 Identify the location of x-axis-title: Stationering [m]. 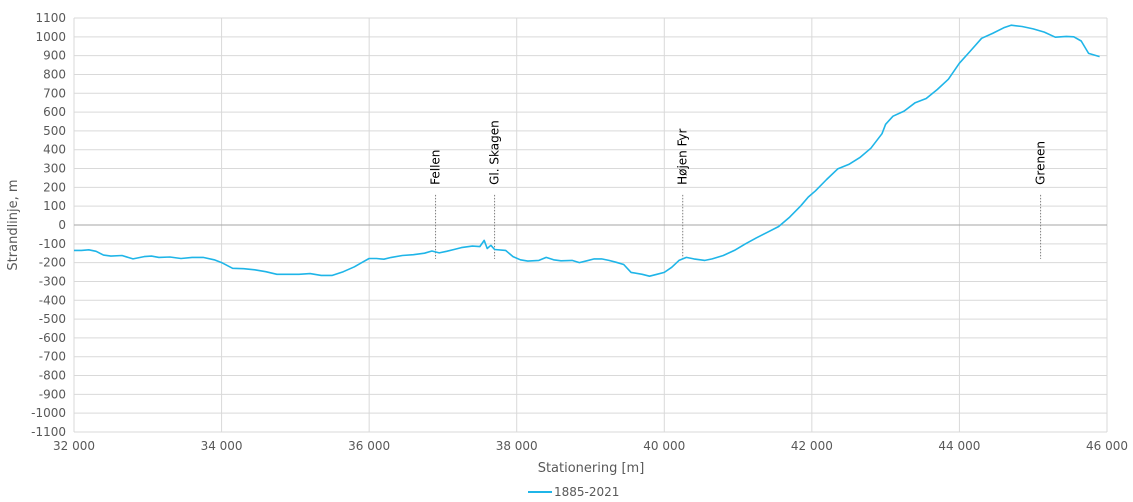
(591, 468).